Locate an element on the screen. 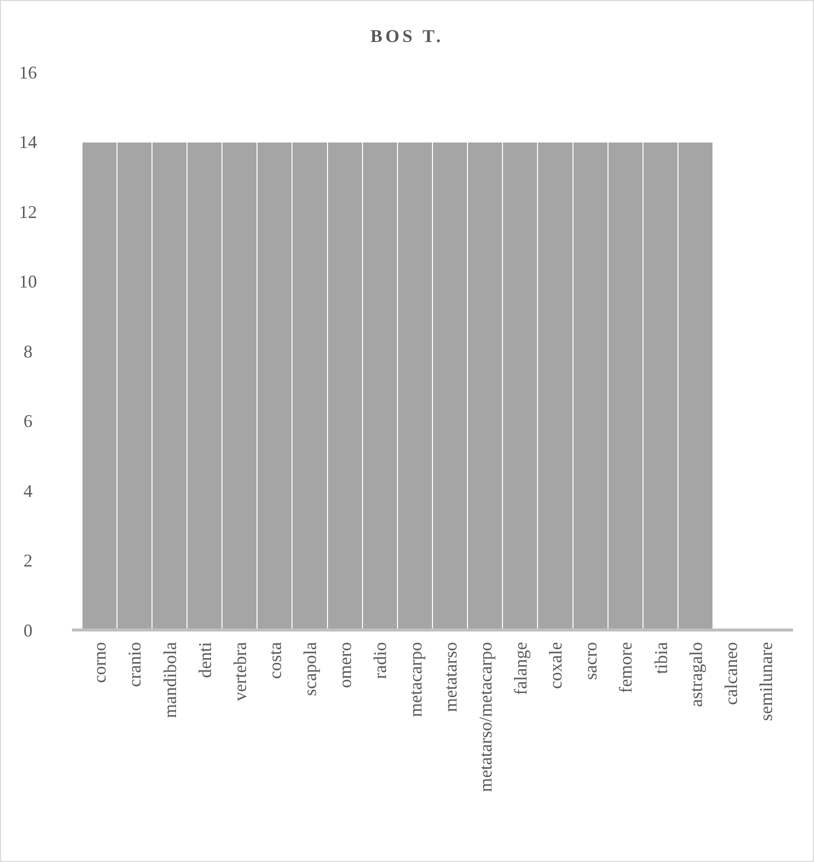 This screenshot has height=862, width=814. x-tick-label: metacarpo is located at coordinates (415, 679).